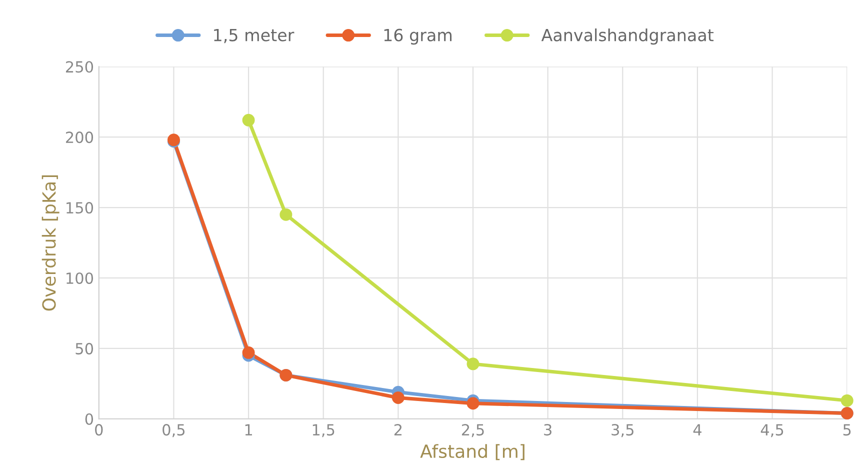 This screenshot has width=860, height=476. Describe the element at coordinates (772, 431) in the screenshot. I see `x-tick-label: 4,5` at that location.